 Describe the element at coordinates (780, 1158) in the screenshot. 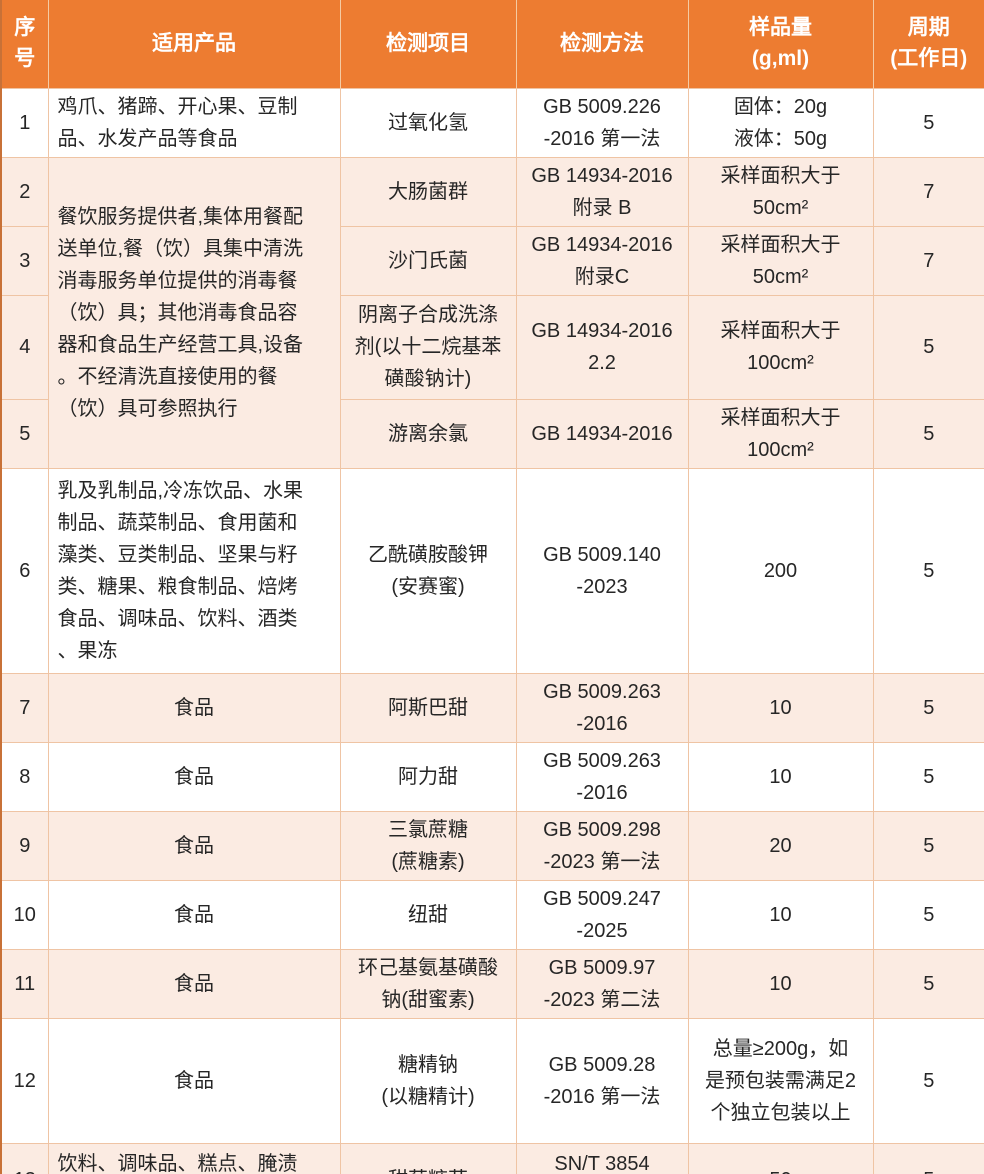

I see `cell-sample: 50` at that location.